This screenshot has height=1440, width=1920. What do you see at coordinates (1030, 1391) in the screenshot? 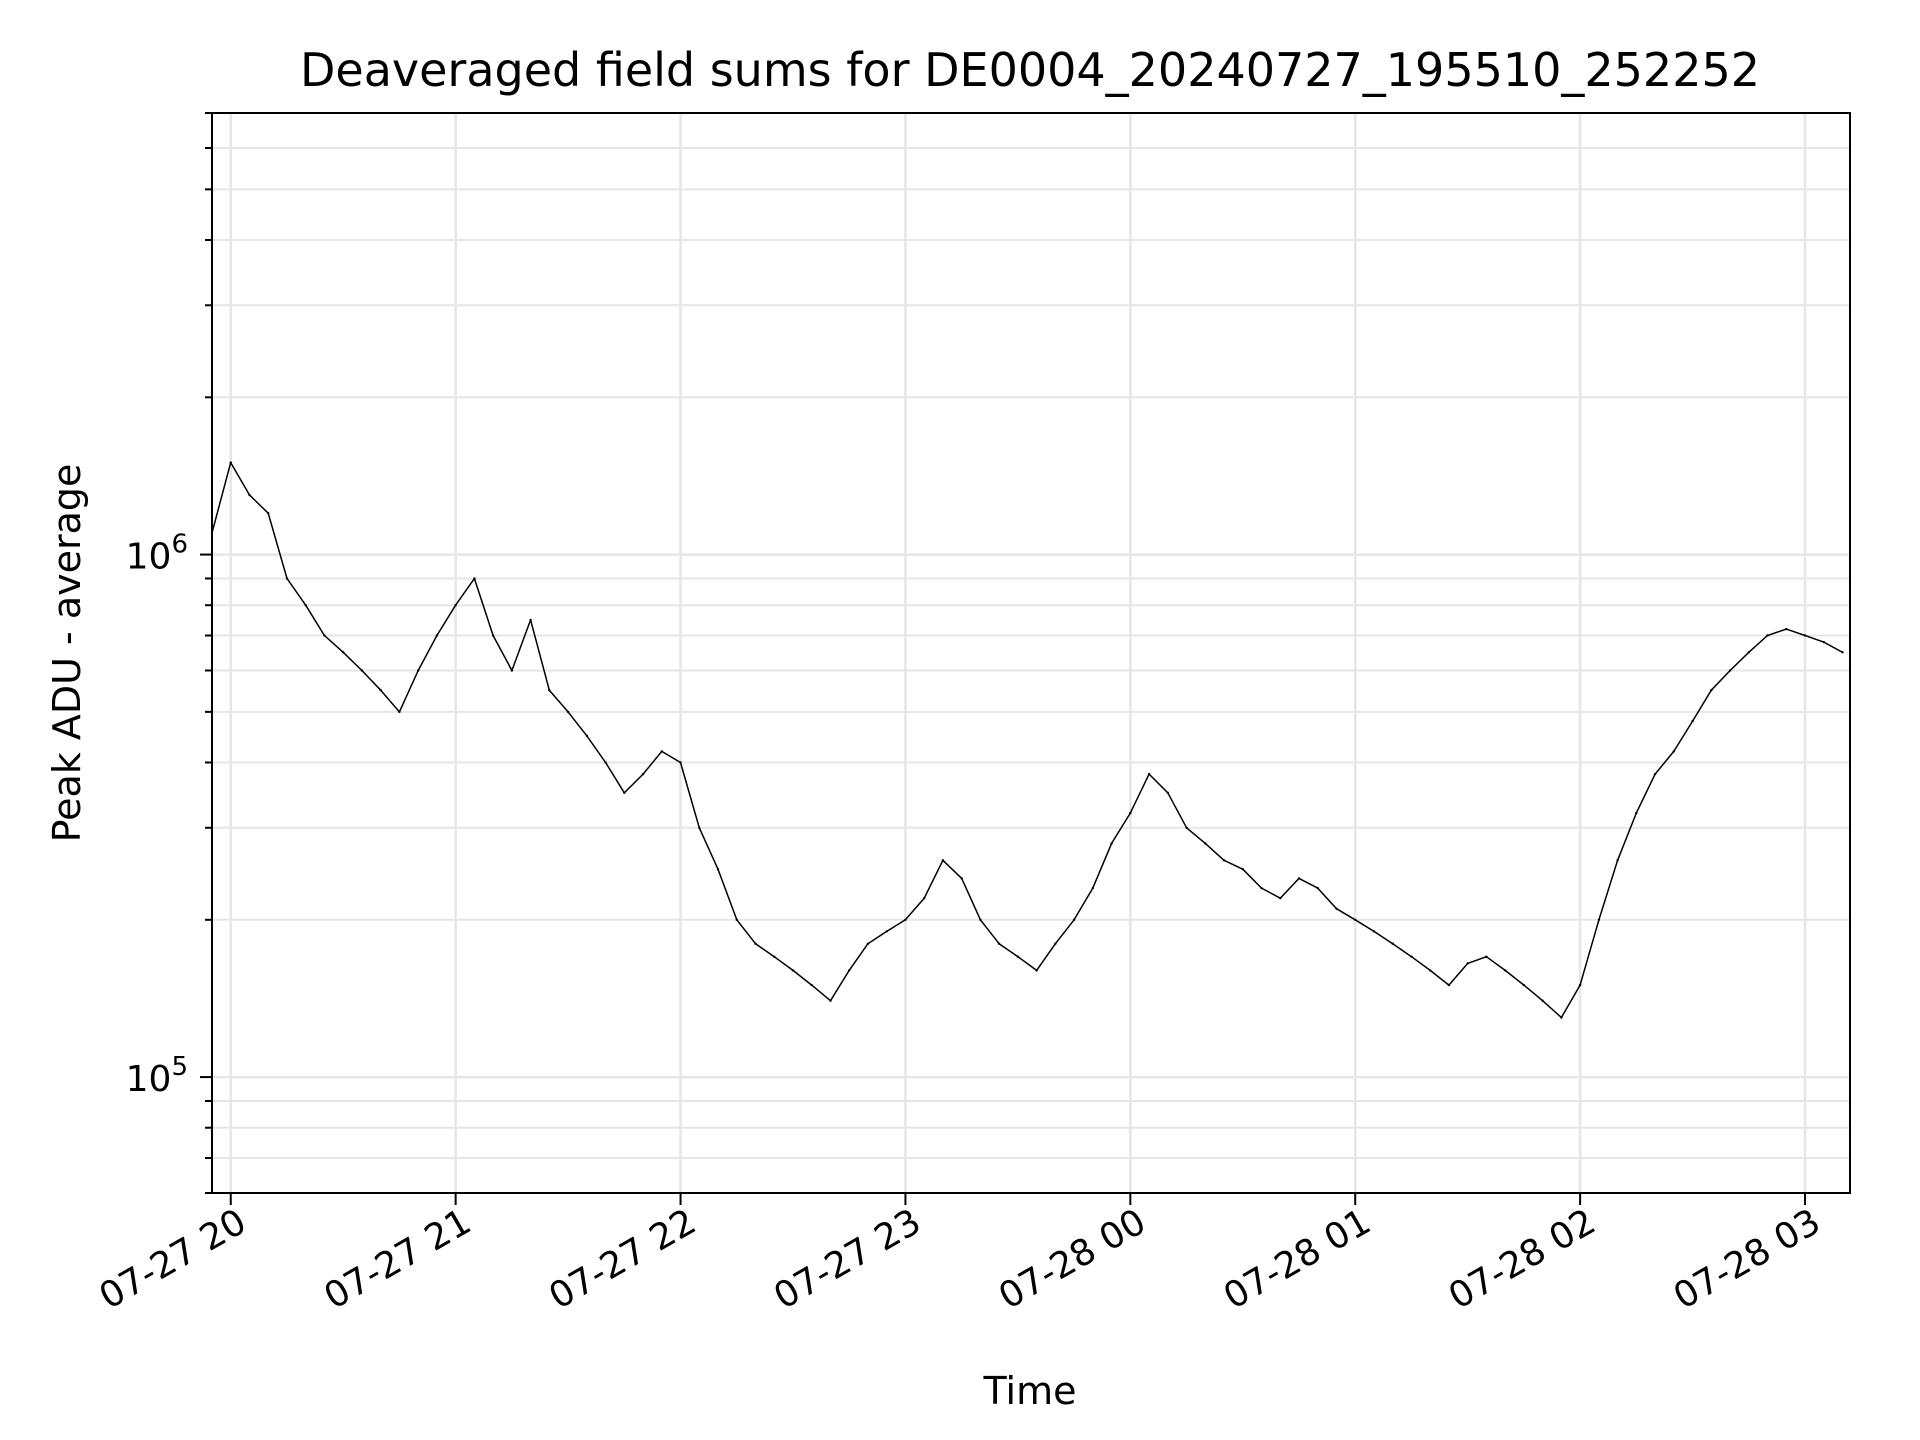
I see `x-axis-label: Time` at bounding box center [1030, 1391].